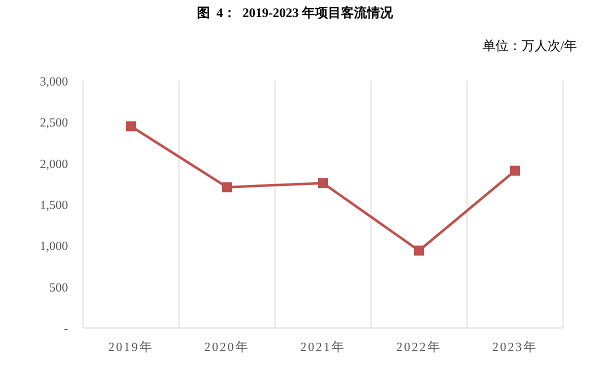 The height and width of the screenshot is (371, 590). Describe the element at coordinates (295, 12) in the screenshot. I see `chart-title: 图 4： 2019-2023 年项目客流情况` at that location.